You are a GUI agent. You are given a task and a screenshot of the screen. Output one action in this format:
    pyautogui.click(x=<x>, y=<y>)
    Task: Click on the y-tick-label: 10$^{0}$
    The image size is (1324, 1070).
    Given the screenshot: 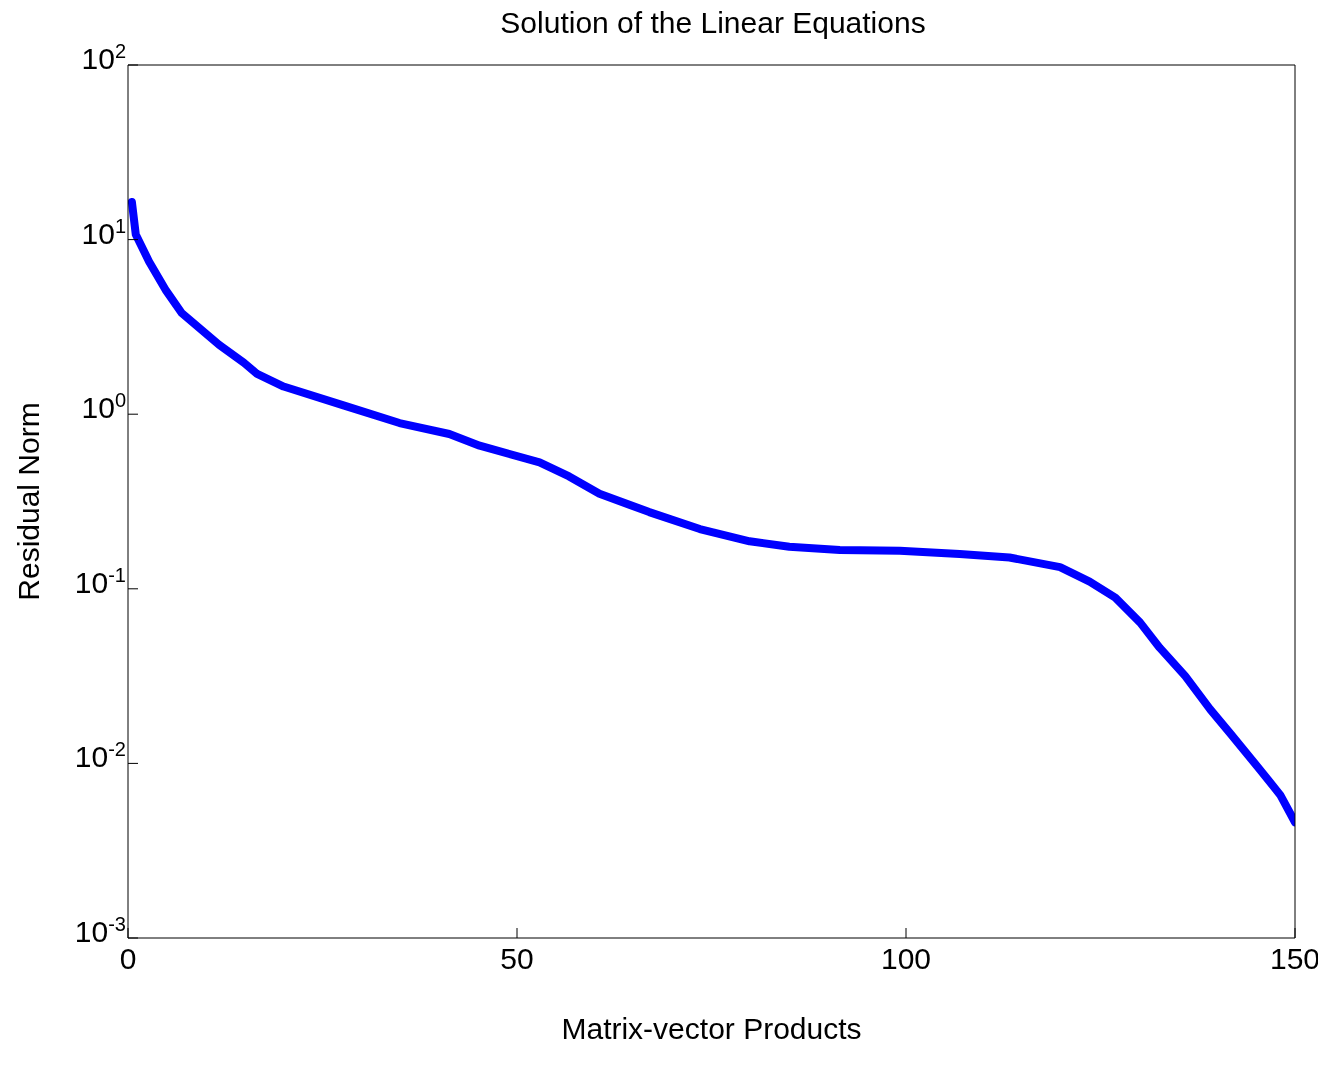 What is the action you would take?
    pyautogui.click(x=103, y=407)
    